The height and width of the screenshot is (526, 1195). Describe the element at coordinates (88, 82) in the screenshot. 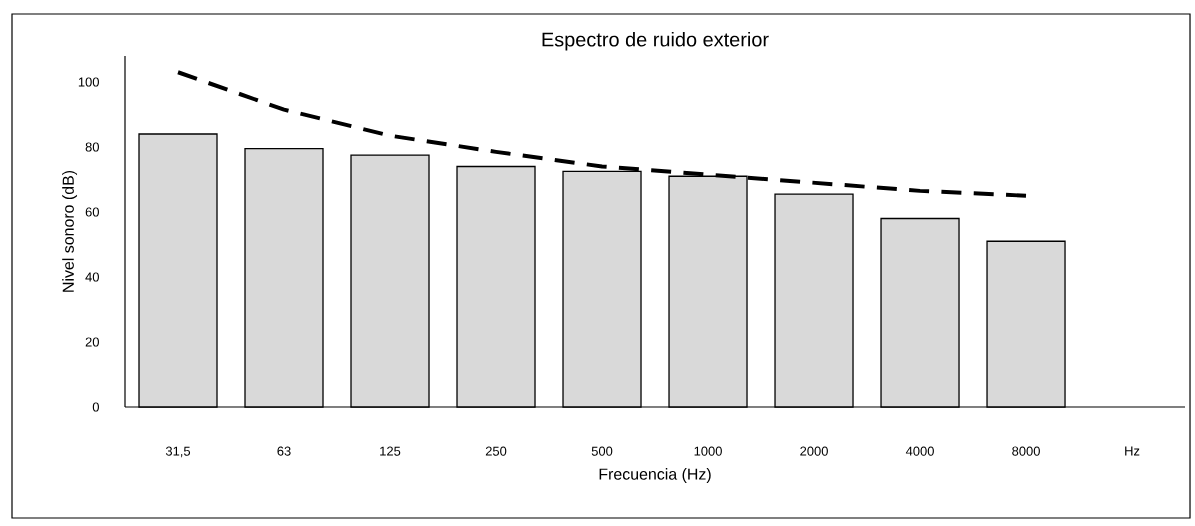

I see `y-tick-label: 100` at that location.